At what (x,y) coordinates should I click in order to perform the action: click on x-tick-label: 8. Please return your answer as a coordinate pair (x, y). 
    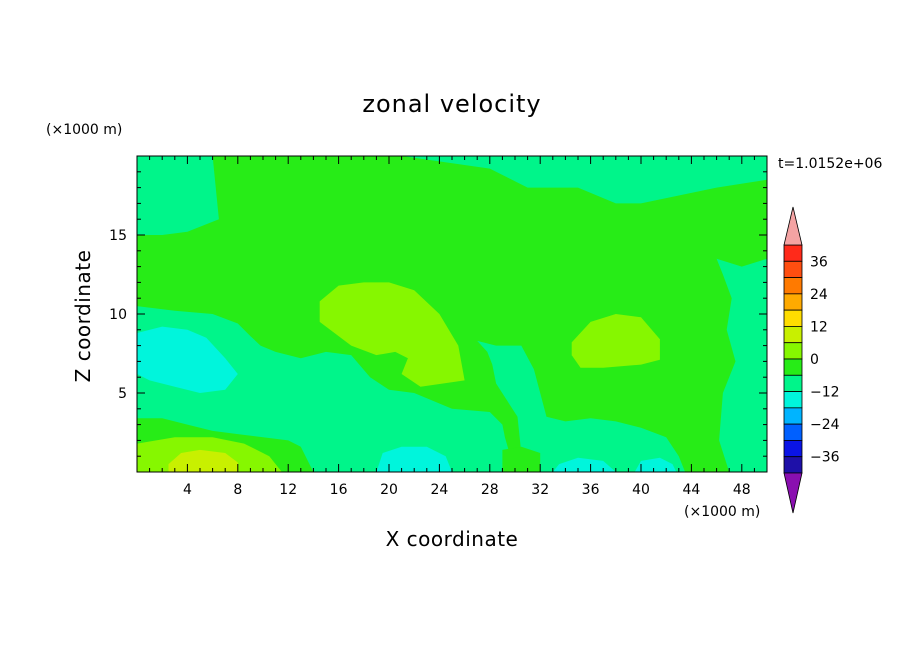
    Looking at the image, I should click on (237, 490).